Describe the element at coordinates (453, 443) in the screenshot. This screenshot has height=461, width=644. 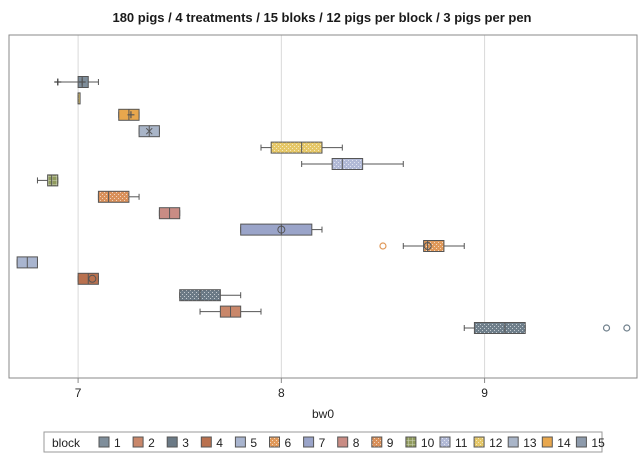
I see `legend-item-11: 11` at that location.